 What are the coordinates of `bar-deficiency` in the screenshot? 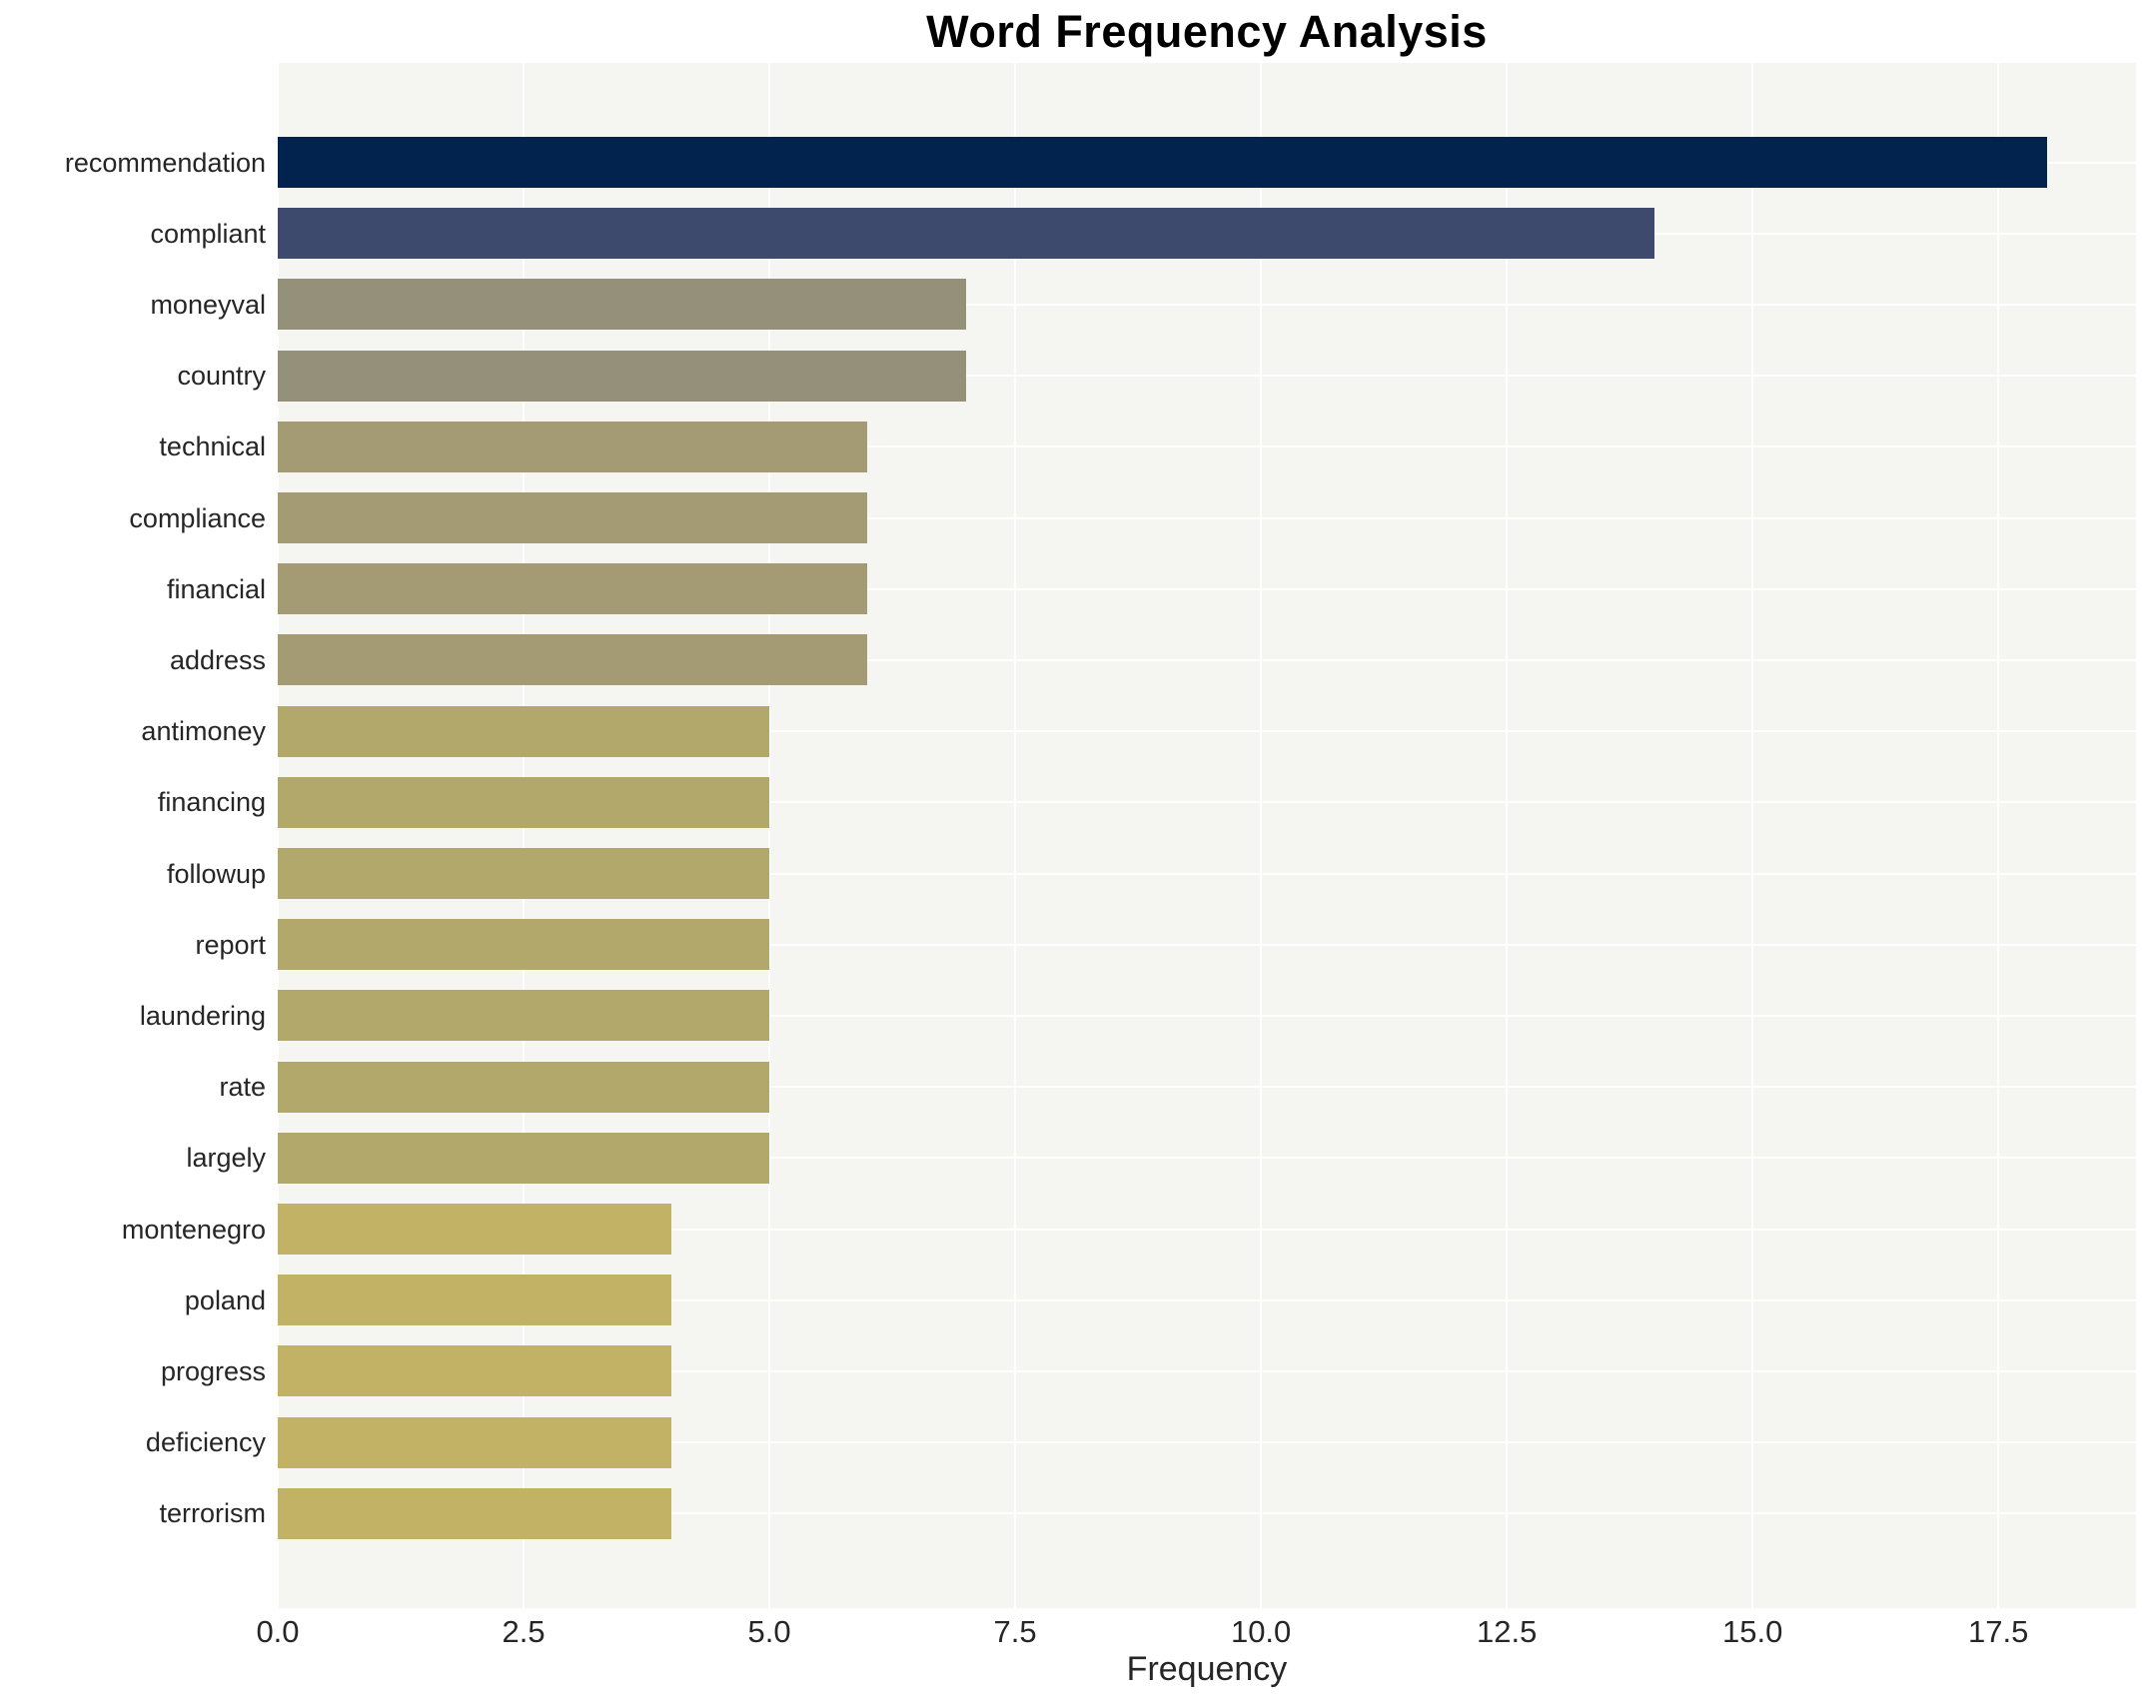 It's located at (474, 1442).